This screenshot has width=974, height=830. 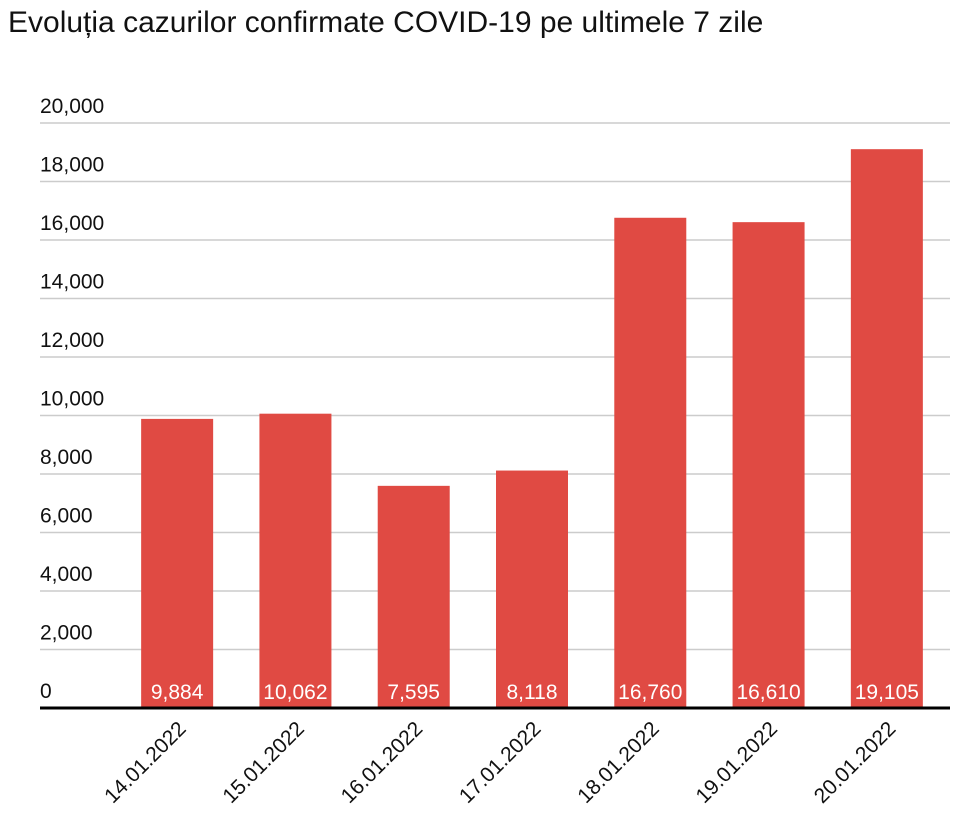 I want to click on y-tick-label: 0, so click(x=46, y=691).